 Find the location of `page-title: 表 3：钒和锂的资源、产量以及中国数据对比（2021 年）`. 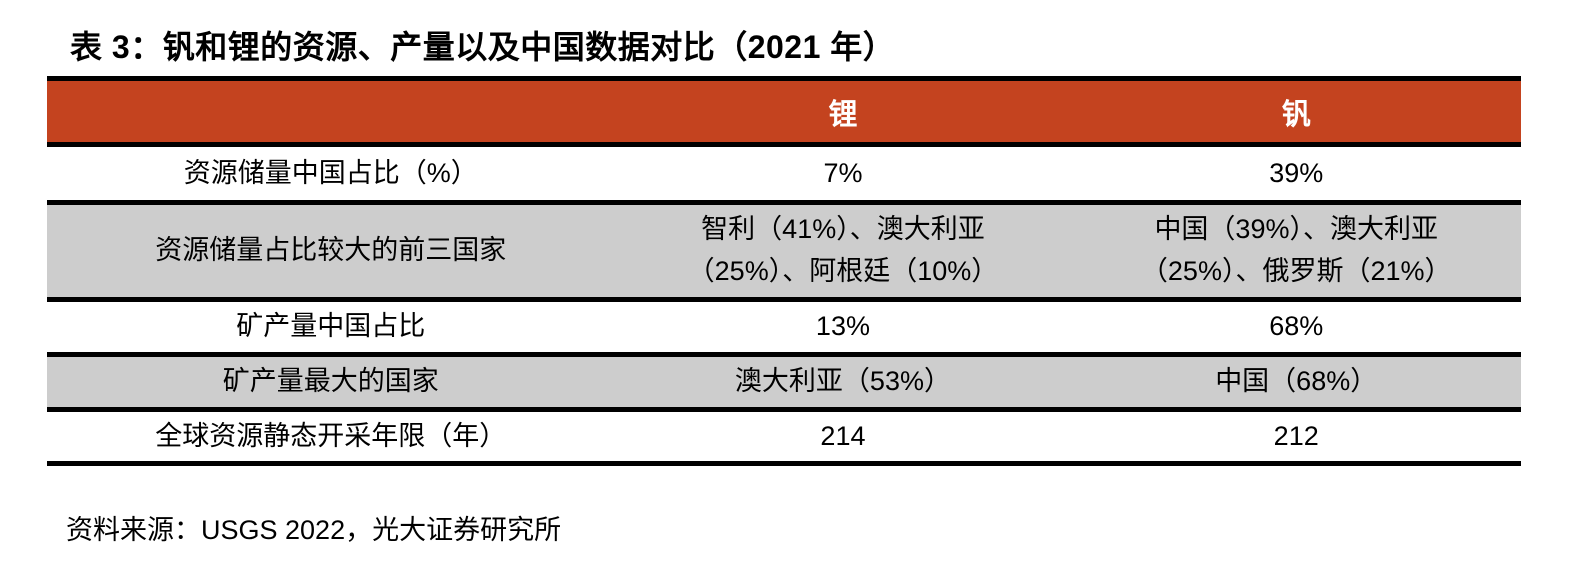

page-title: 表 3：钒和锂的资源、产量以及中国数据对比（2021 年） is located at coordinates (483, 47).